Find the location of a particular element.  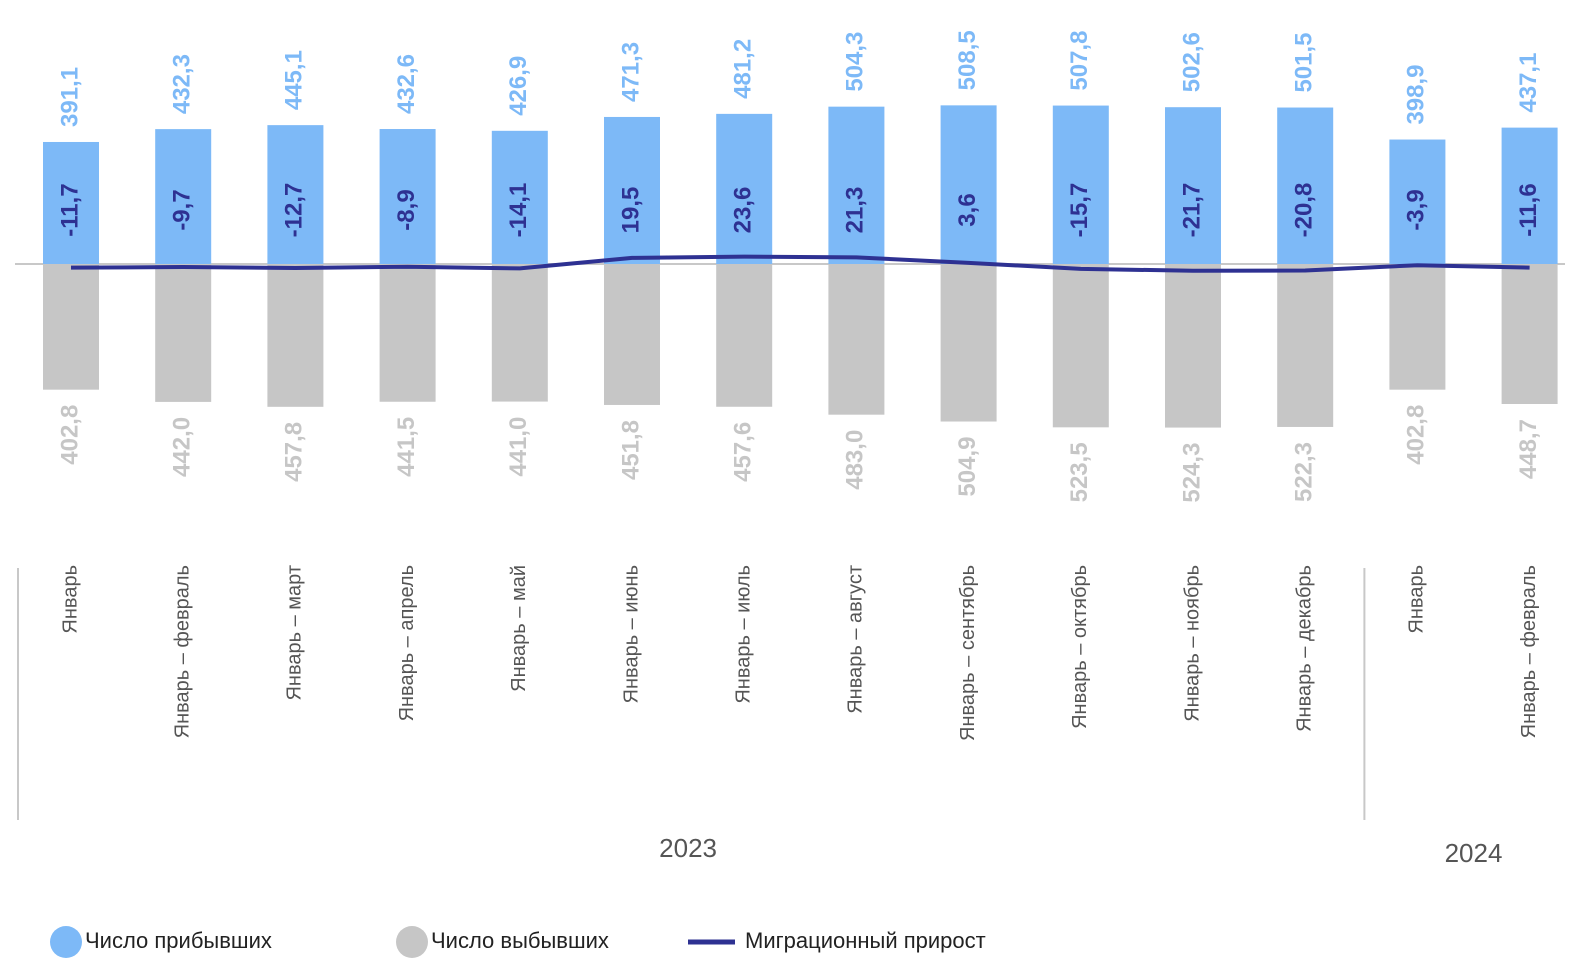

data-label: 451,8 is located at coordinates (630, 450).